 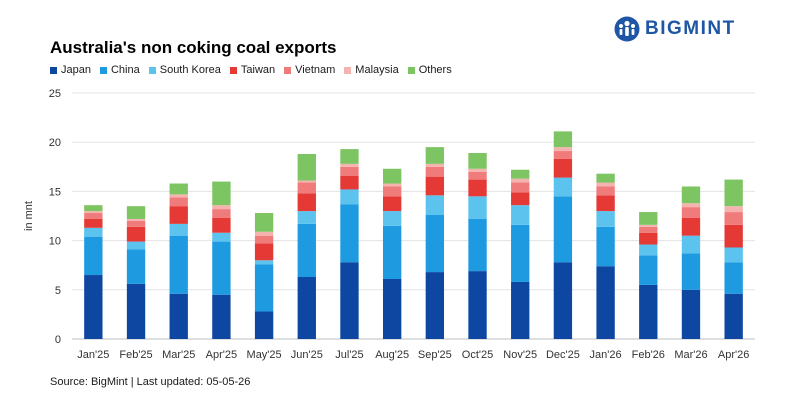 I want to click on brand-name: BIGMINT, so click(x=690, y=28).